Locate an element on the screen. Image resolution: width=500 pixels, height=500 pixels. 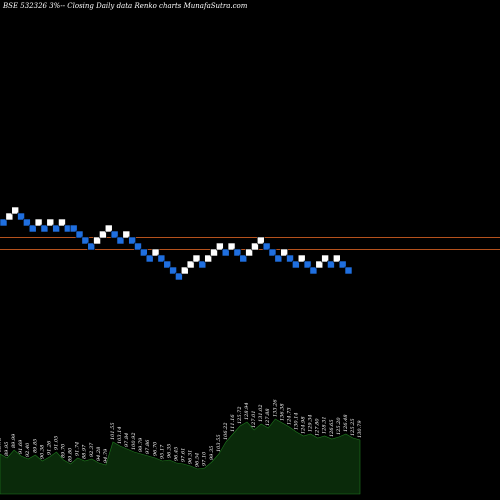
volume-label: 103.55 is located at coordinates (219, 444).